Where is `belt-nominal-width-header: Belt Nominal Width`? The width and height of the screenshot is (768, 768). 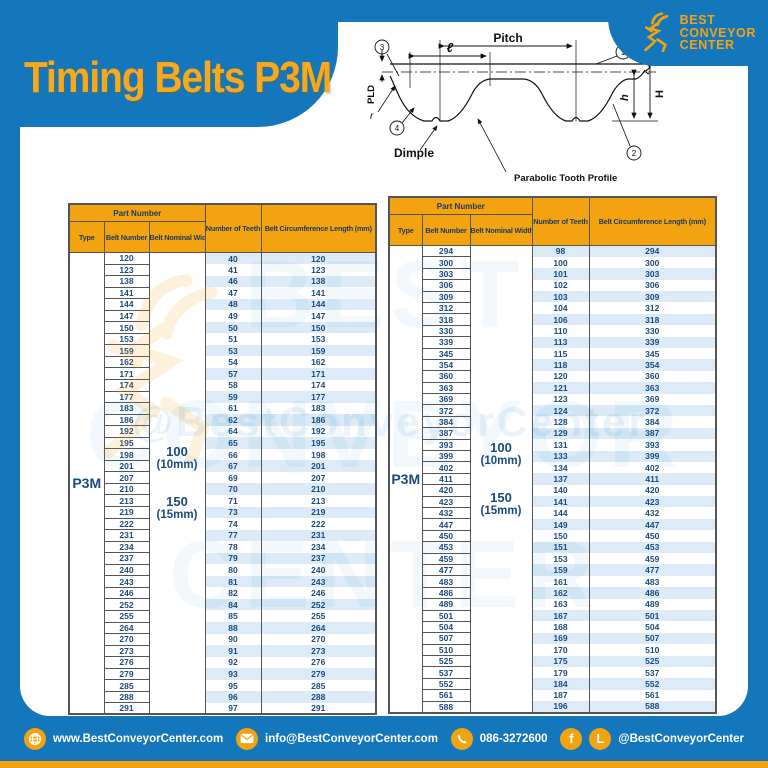 belt-nominal-width-header: Belt Nominal Width is located at coordinates (501, 230).